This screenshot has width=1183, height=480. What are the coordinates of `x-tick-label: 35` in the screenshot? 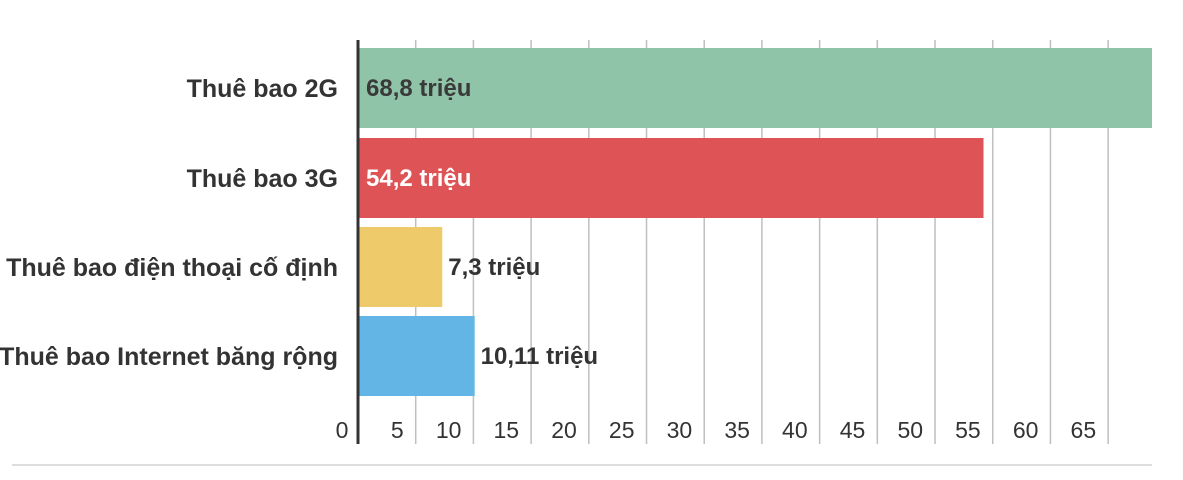 It's located at (737, 430).